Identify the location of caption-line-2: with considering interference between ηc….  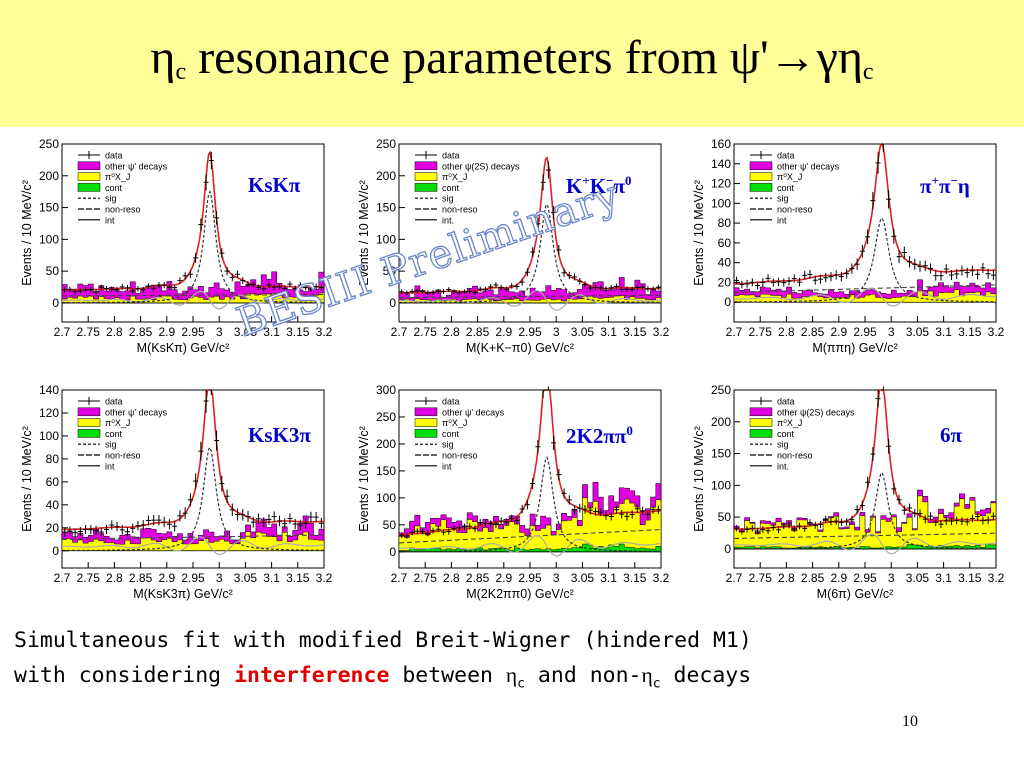
(514, 679).